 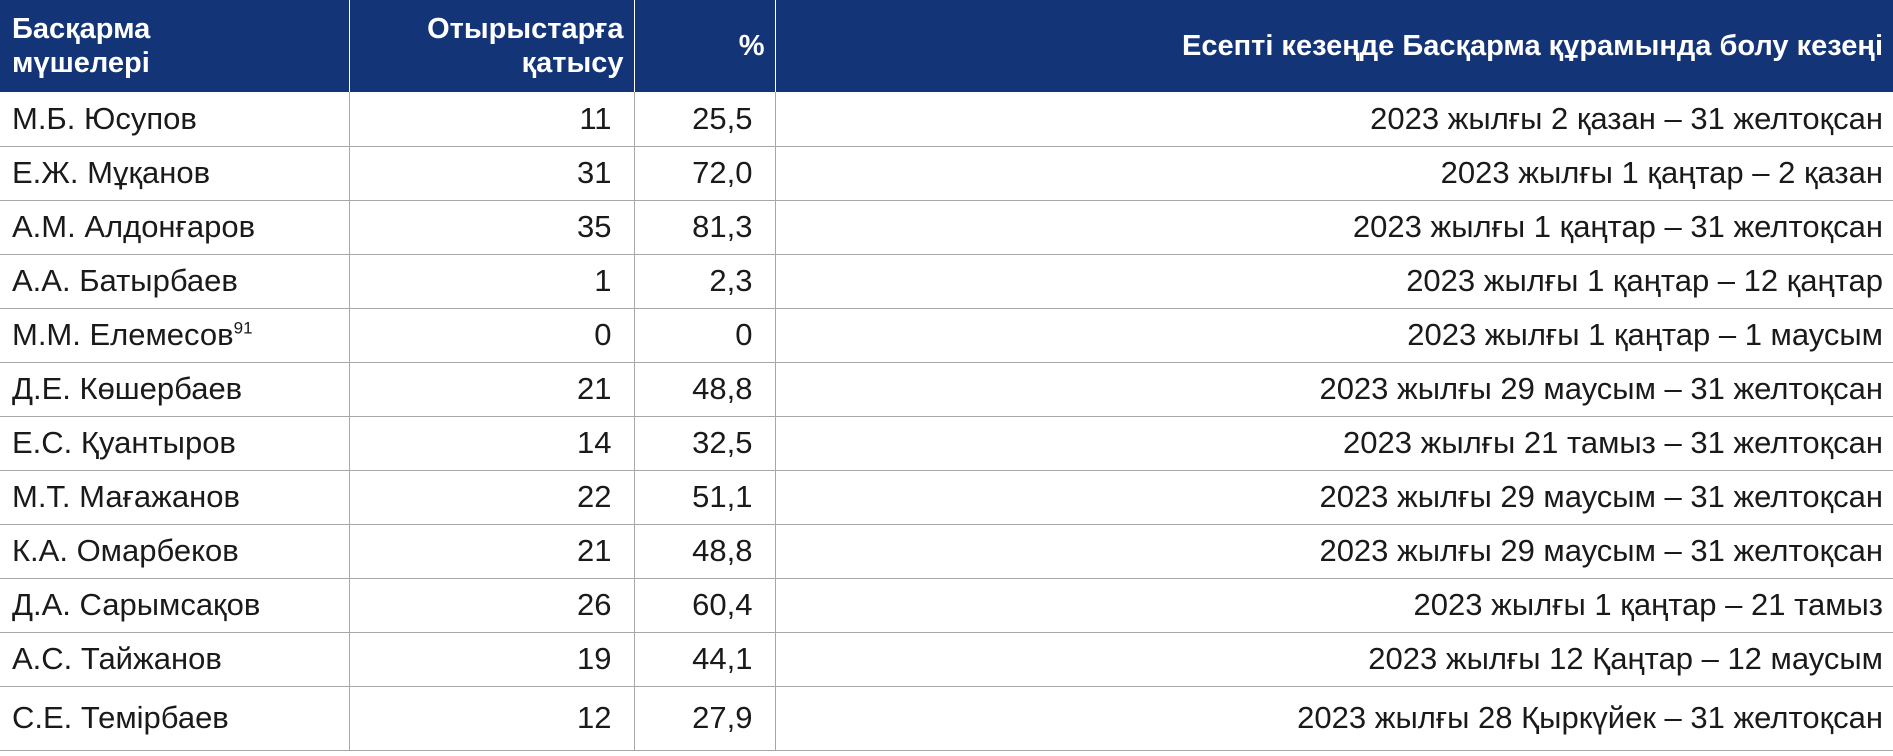 I want to click on membership-period: 2023 жылғы 28 Қыркүйек – 31 желтоқсан, so click(x=1334, y=718).